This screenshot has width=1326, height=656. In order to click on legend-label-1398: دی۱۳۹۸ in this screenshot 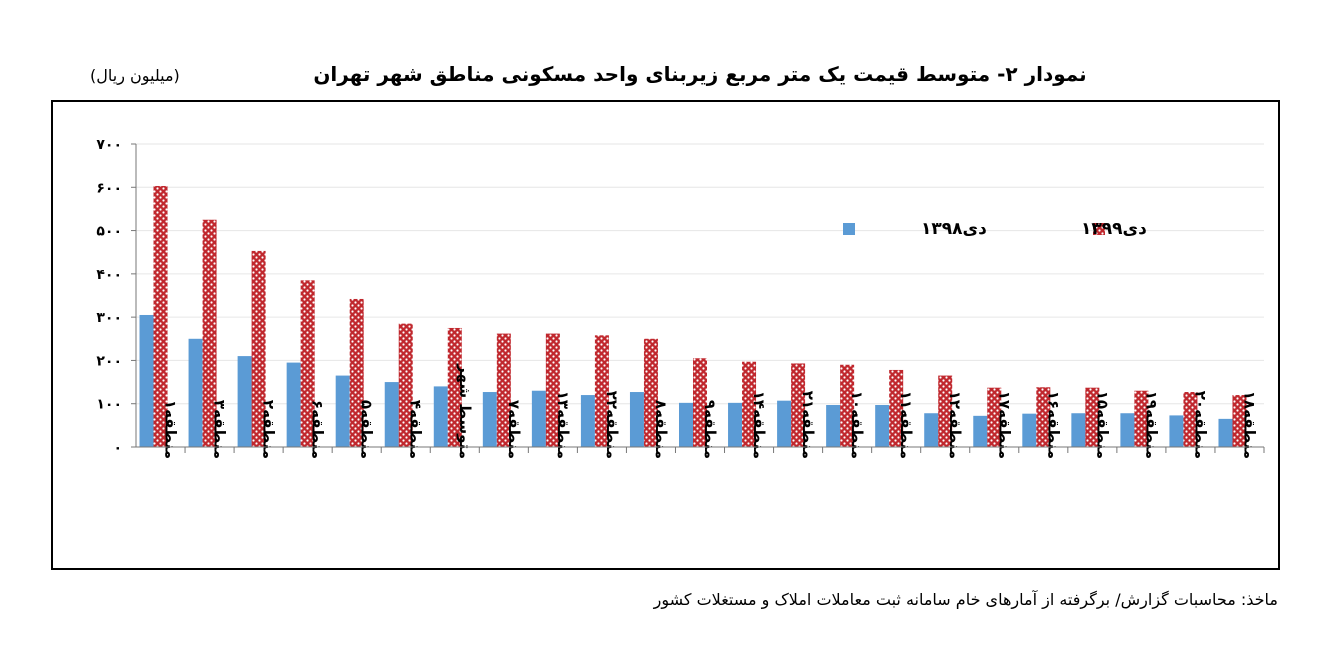, I will do `click(954, 229)`.